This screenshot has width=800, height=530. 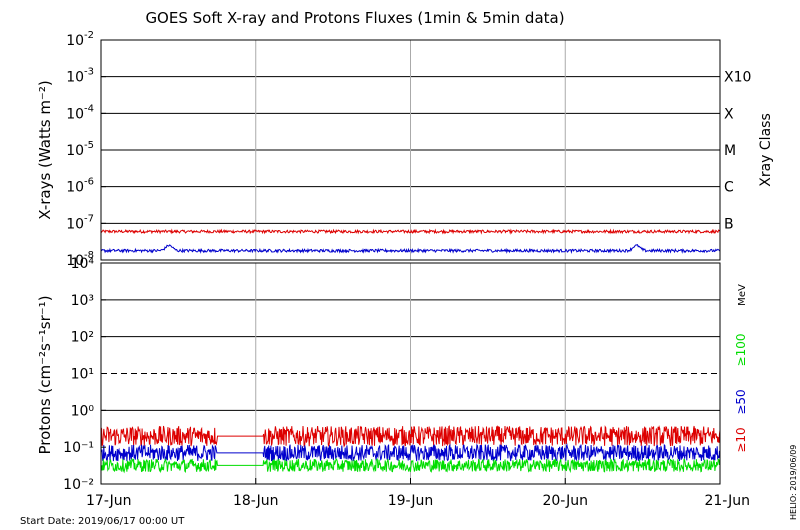 I want to click on xray-class-labels: B C M X X10, so click(x=737, y=151).